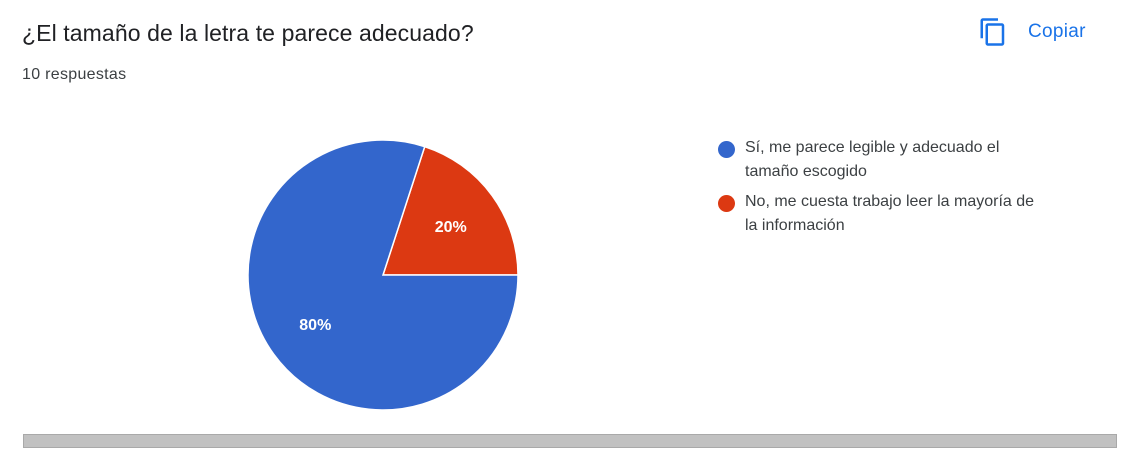  What do you see at coordinates (451, 227) in the screenshot?
I see `slice-data-label: 20%` at bounding box center [451, 227].